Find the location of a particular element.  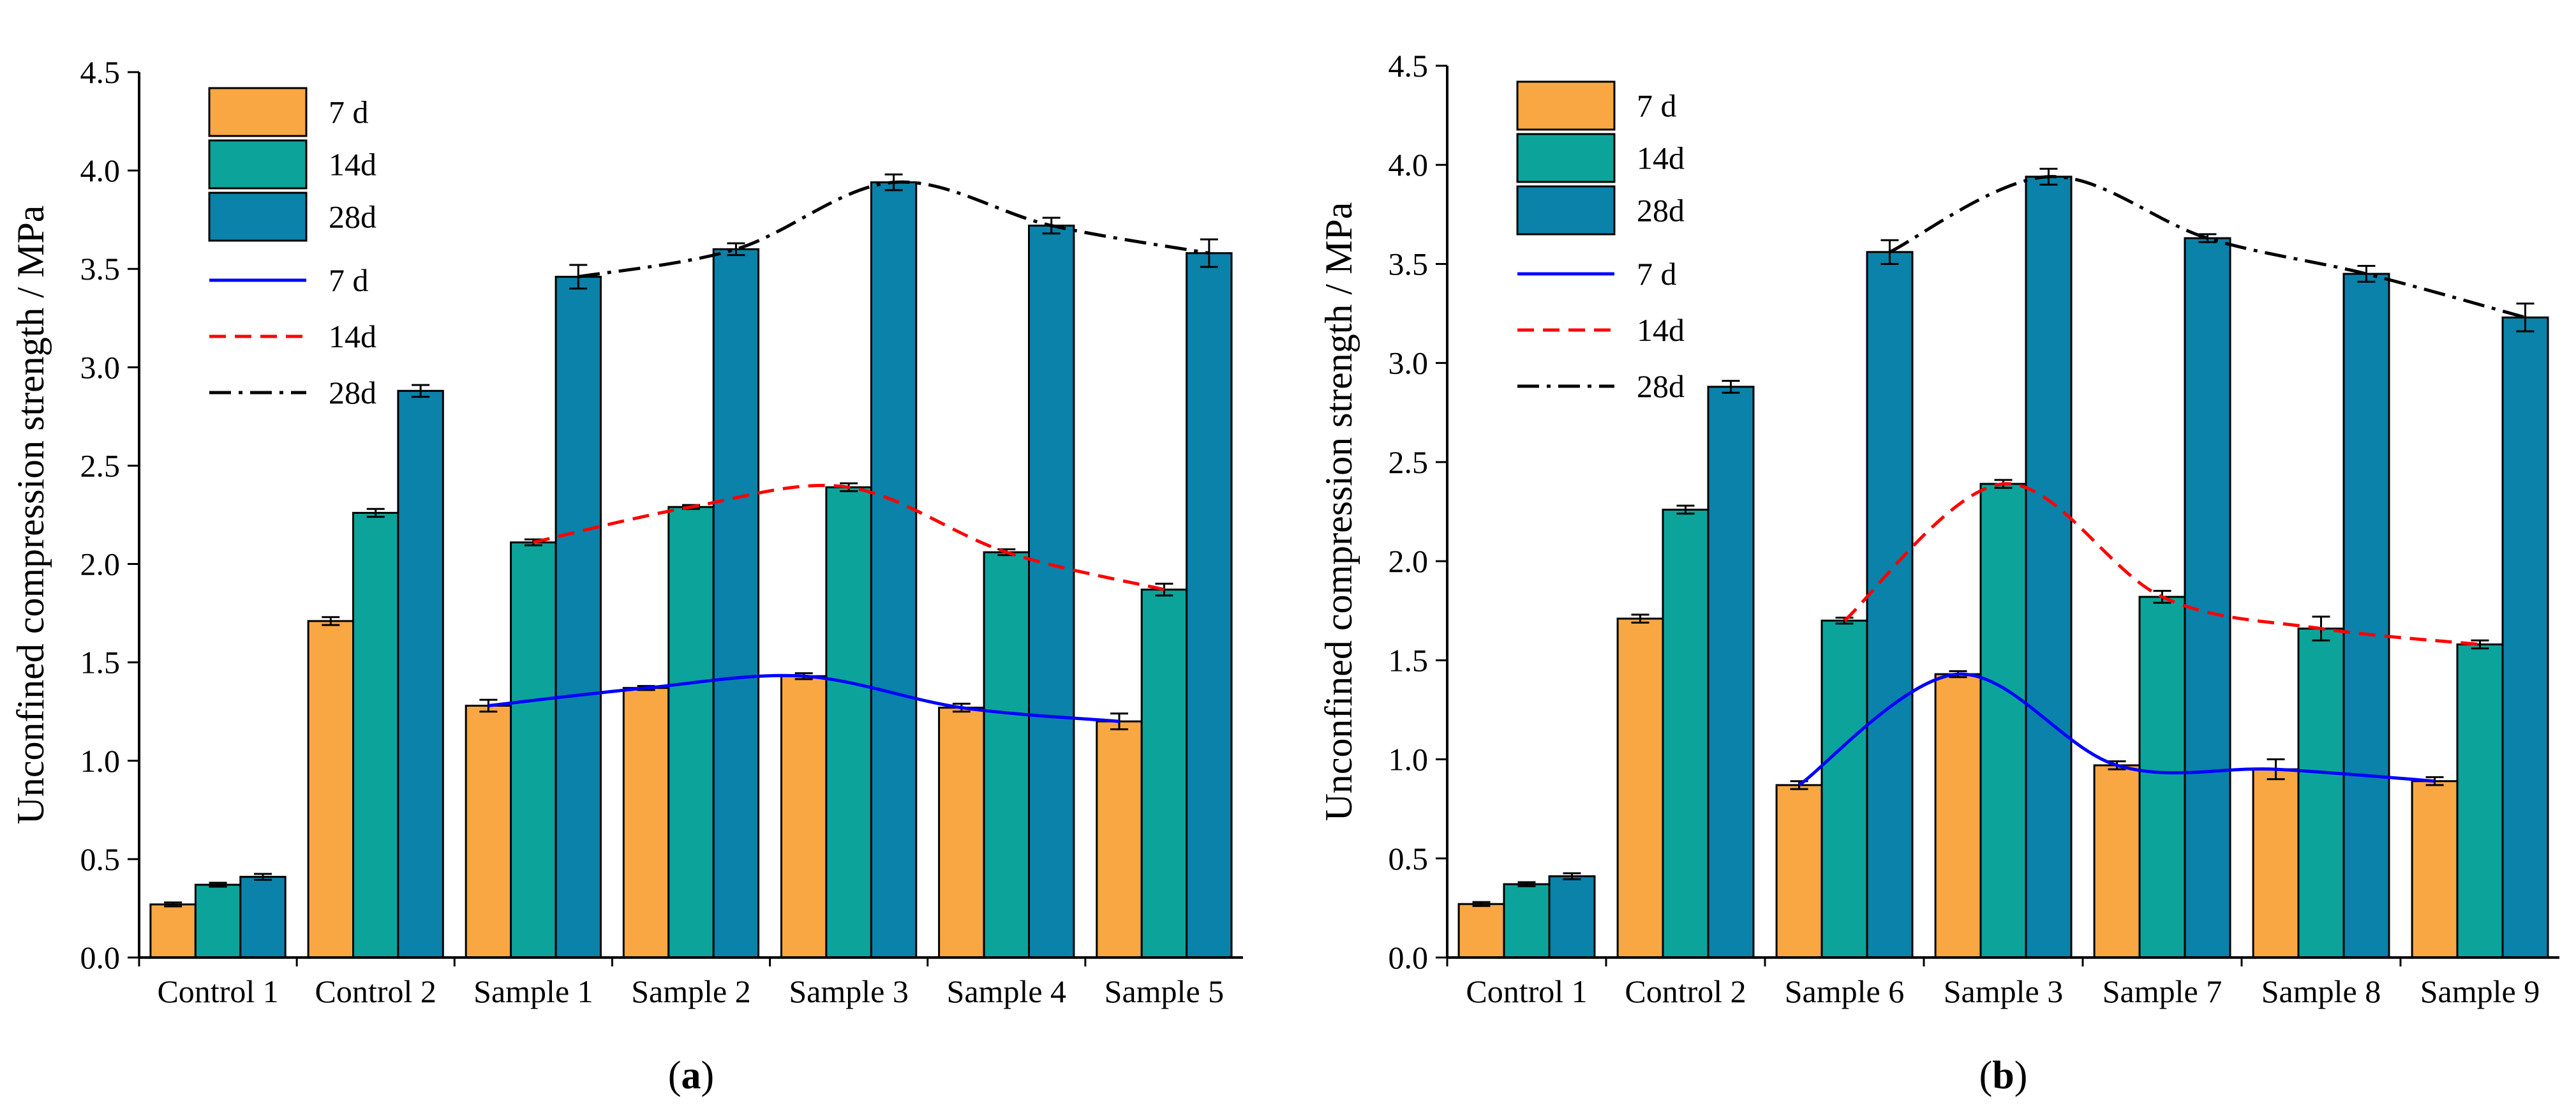

y-tick-label-a-3: 1.5 is located at coordinates (100, 662).